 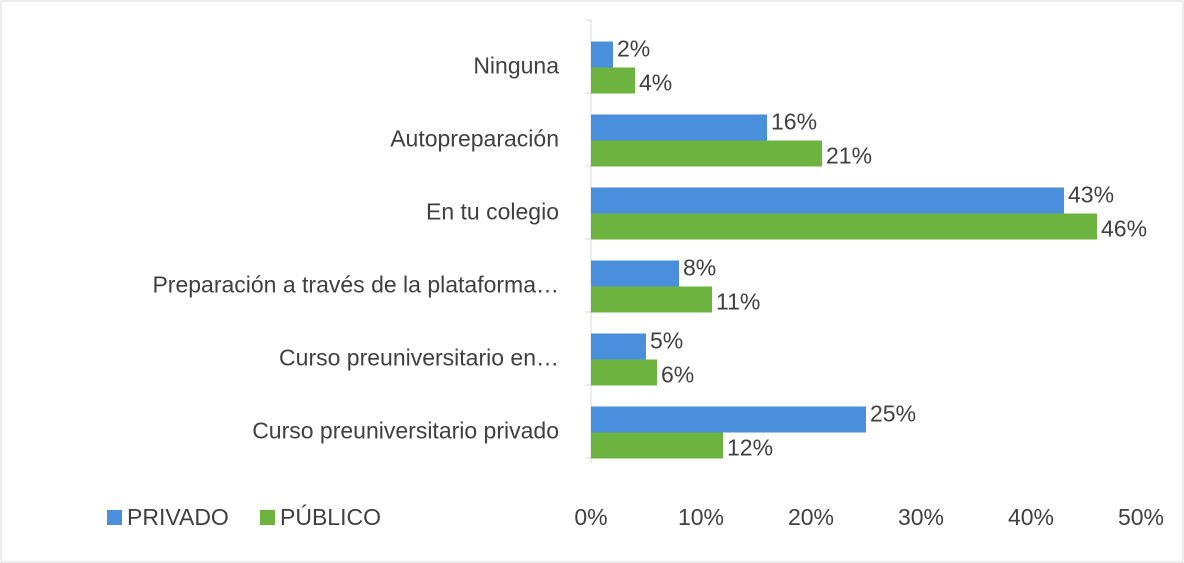 What do you see at coordinates (590, 517) in the screenshot?
I see `x-tick-label: 0%` at bounding box center [590, 517].